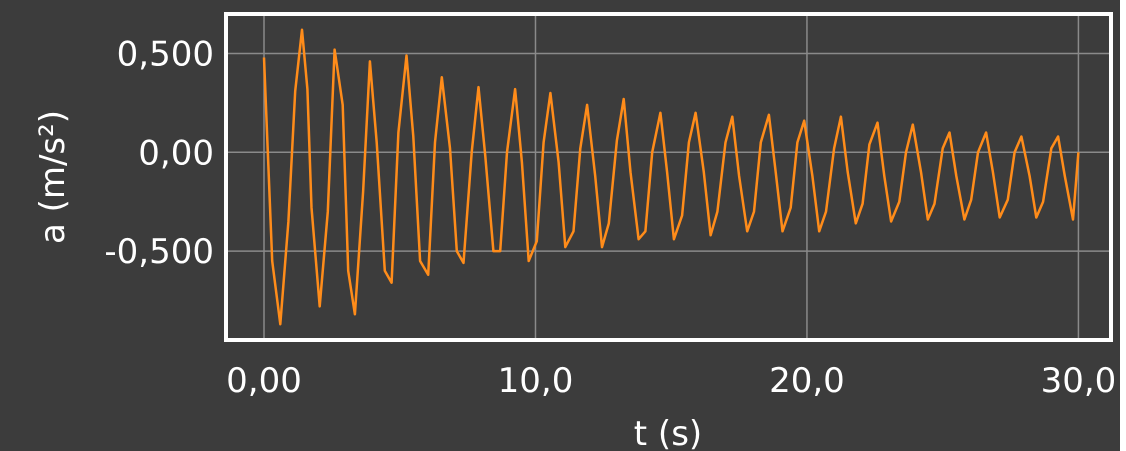 The image size is (1126, 451). I want to click on y-tick-label: 0,500, so click(165, 55).